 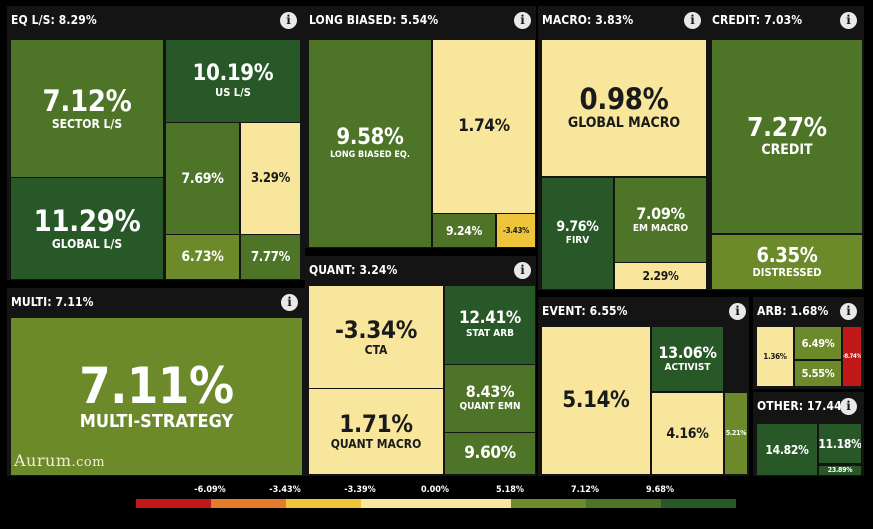 I want to click on cell-label: MULTI-STRATEGY, so click(x=156, y=422).